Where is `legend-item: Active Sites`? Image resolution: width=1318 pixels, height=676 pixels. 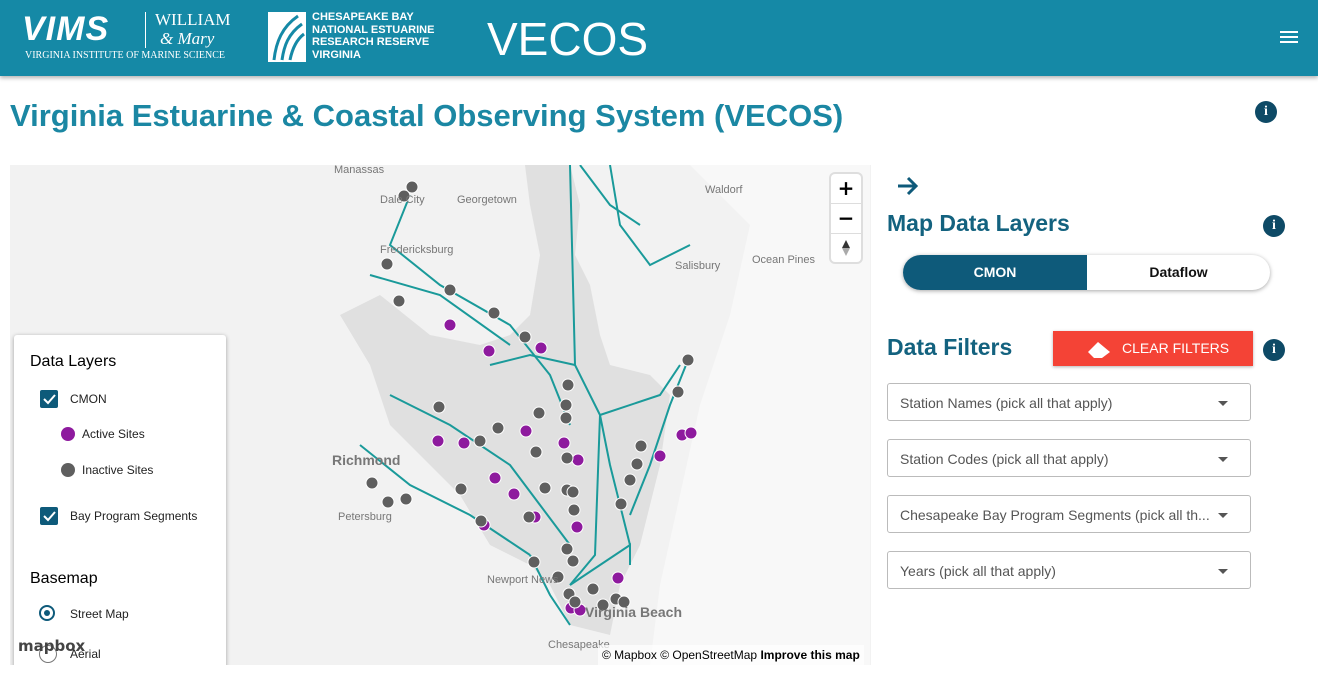
legend-item: Active Sites is located at coordinates (113, 434).